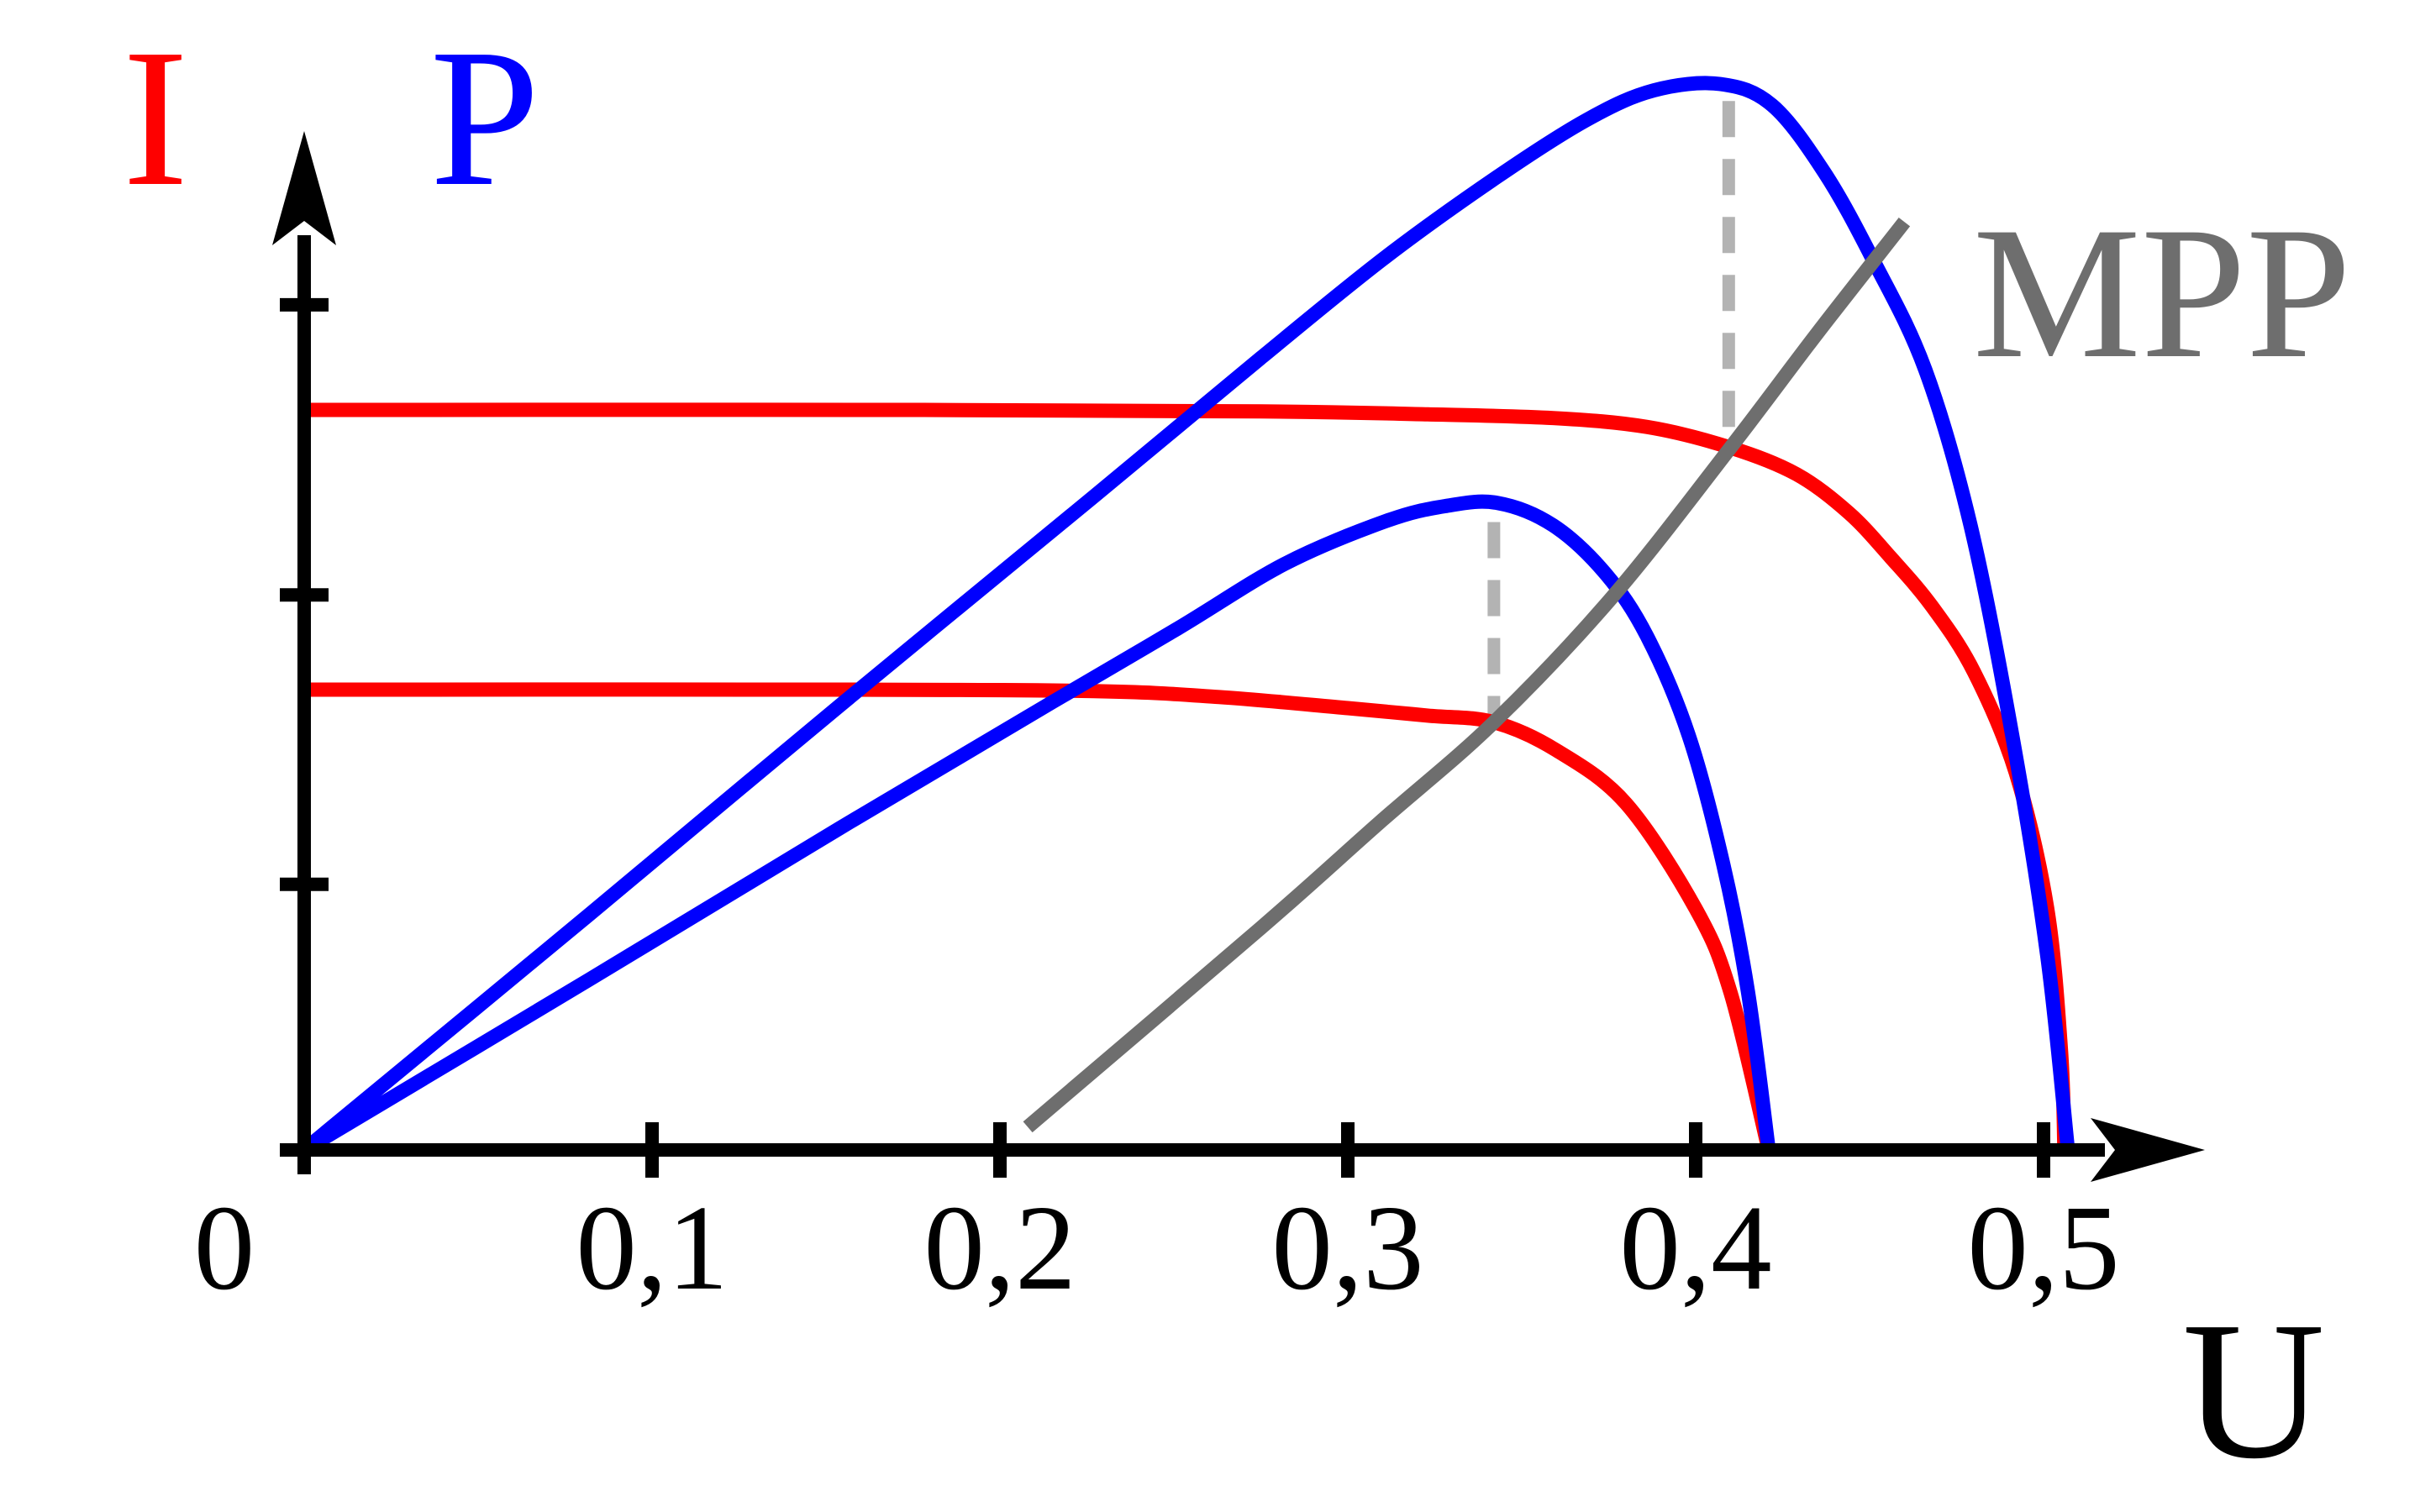 This screenshot has width=2420, height=1512. I want to click on y-axis-label-current: I, so click(155, 117).